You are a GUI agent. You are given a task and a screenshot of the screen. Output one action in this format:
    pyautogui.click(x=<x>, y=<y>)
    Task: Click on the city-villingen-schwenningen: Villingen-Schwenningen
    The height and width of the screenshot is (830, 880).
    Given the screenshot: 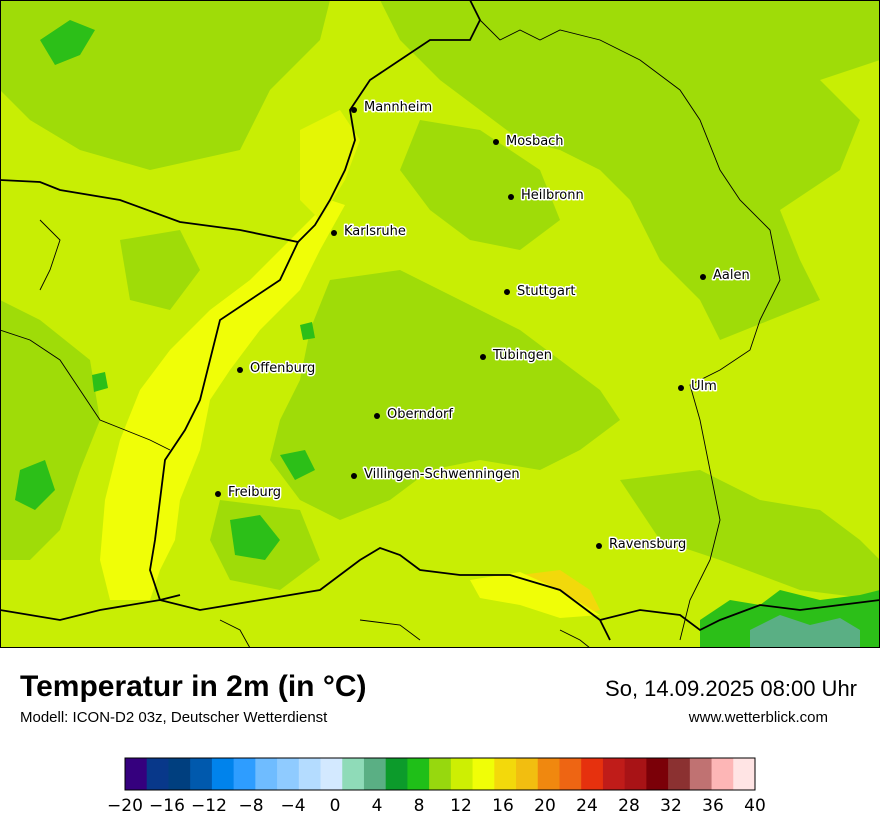 What is the action you would take?
    pyautogui.click(x=436, y=475)
    